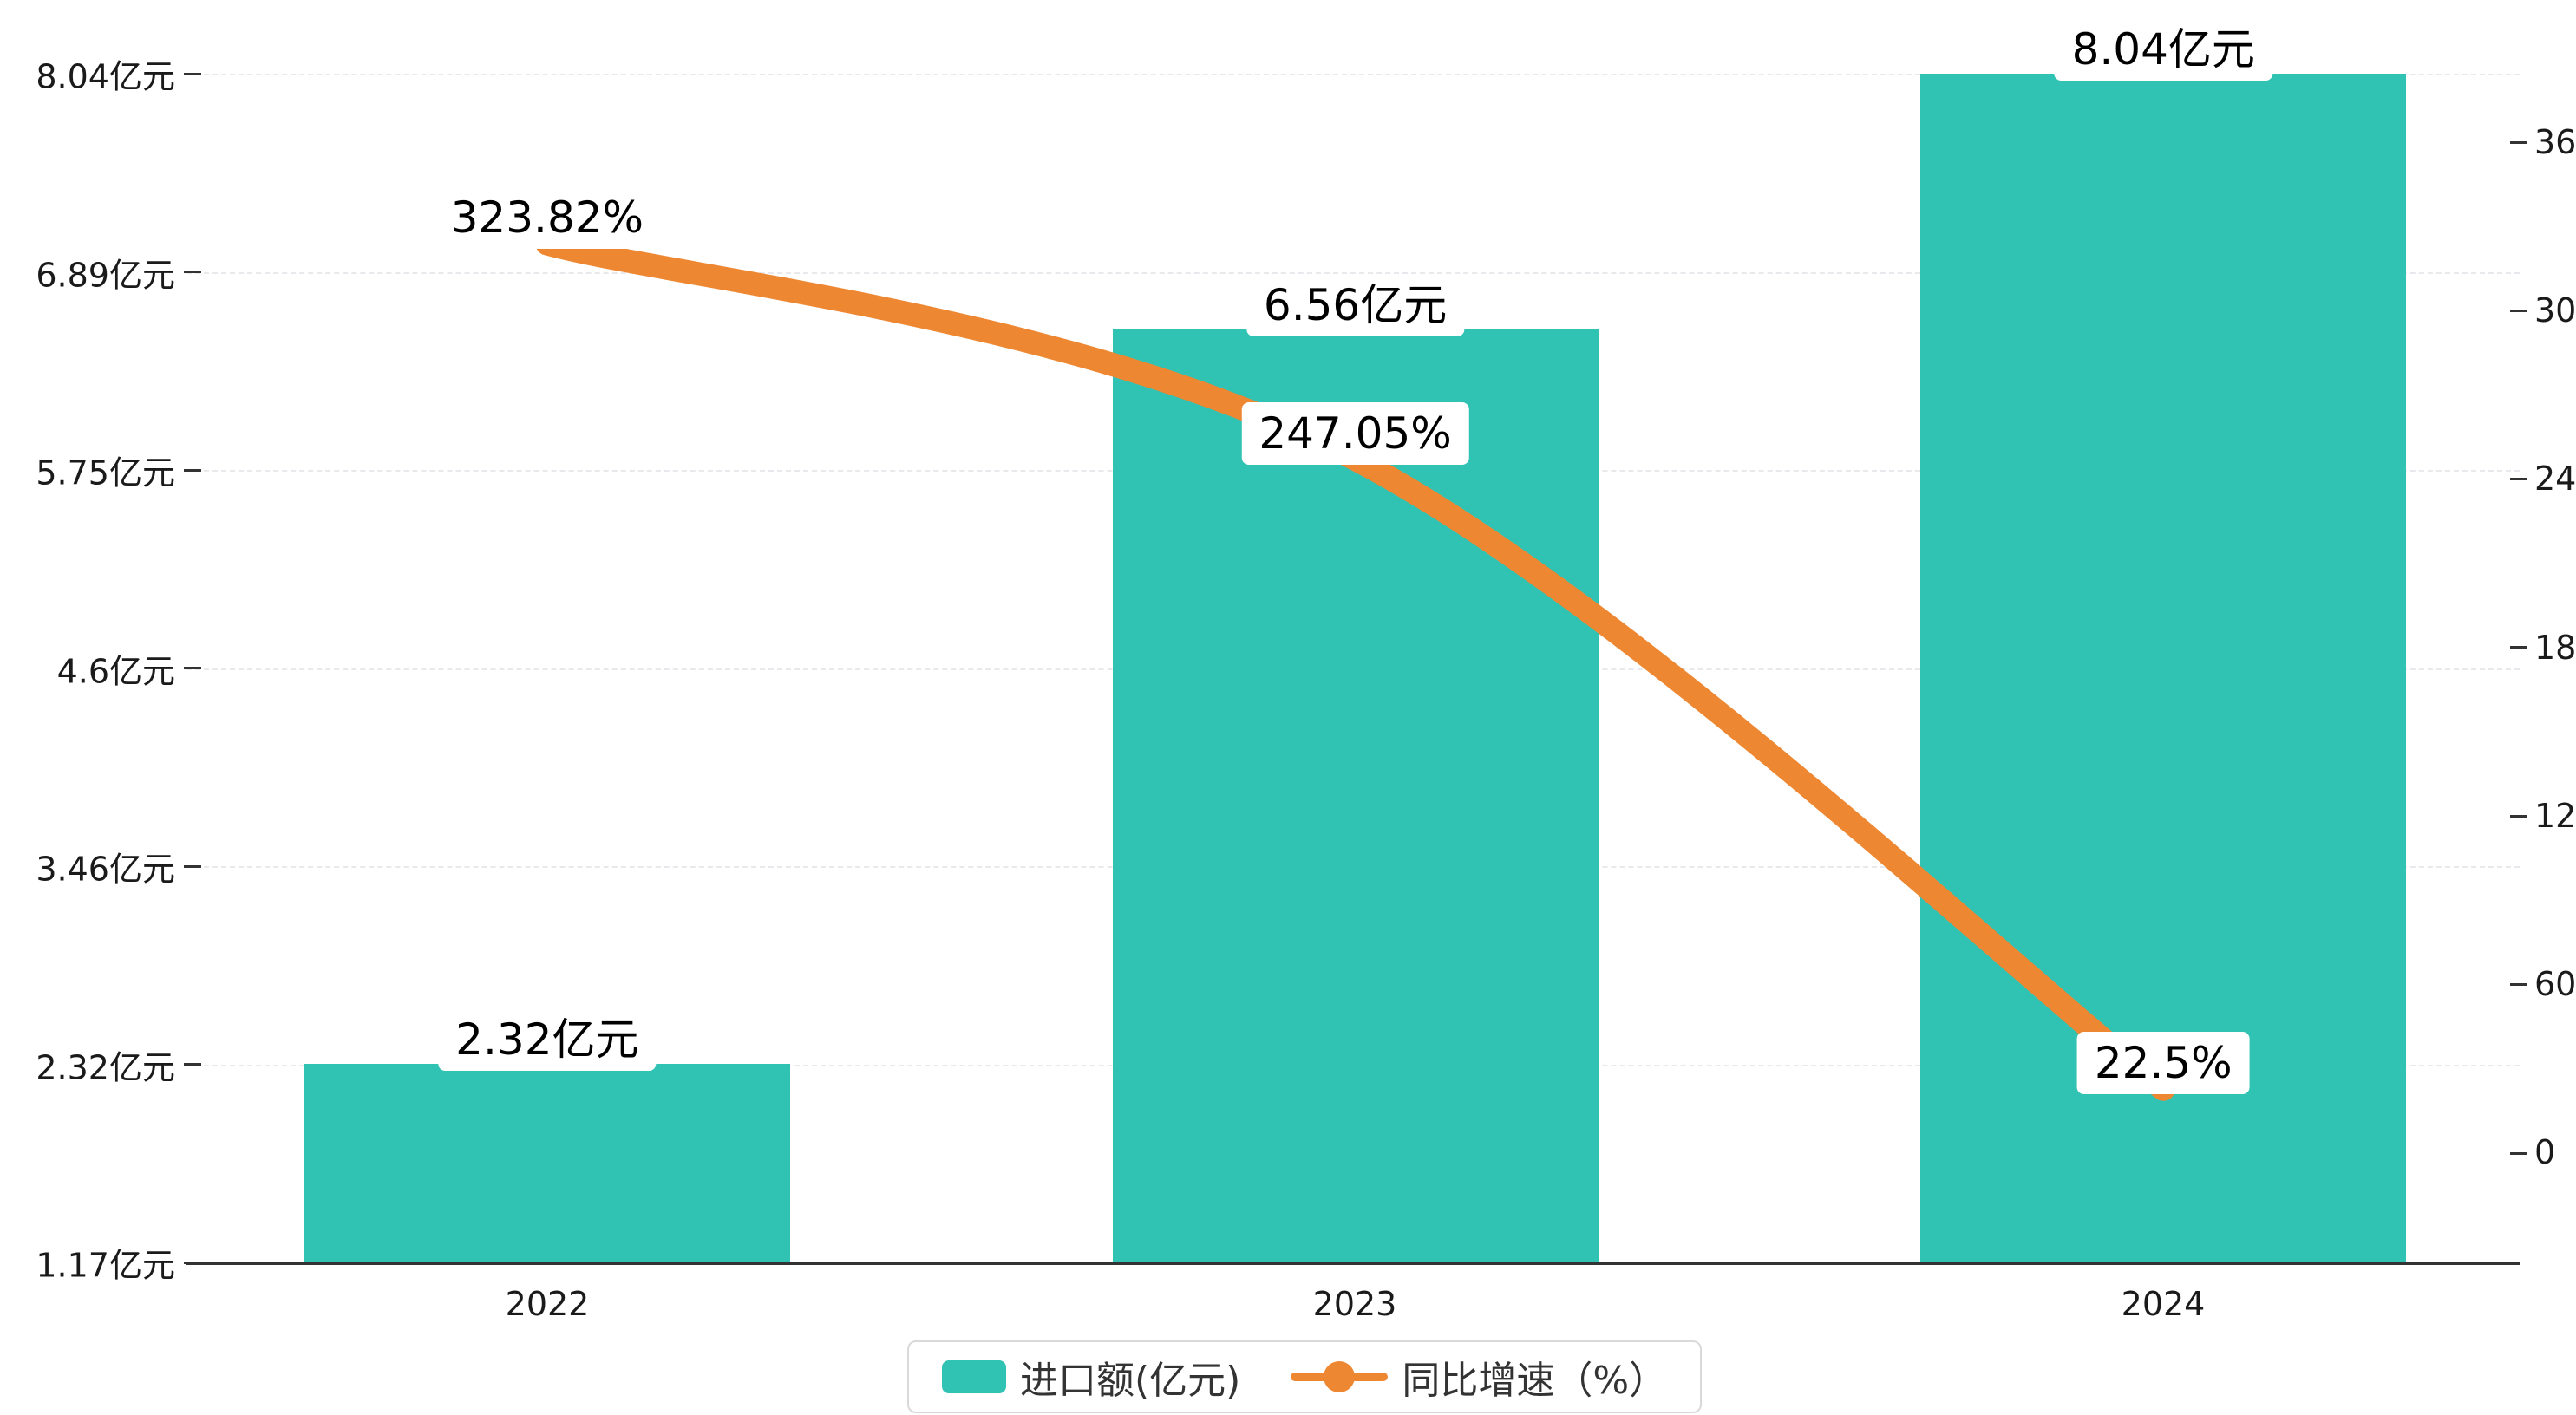  I want to click on y-left-tick-label: 6.89亿元, so click(105, 275).